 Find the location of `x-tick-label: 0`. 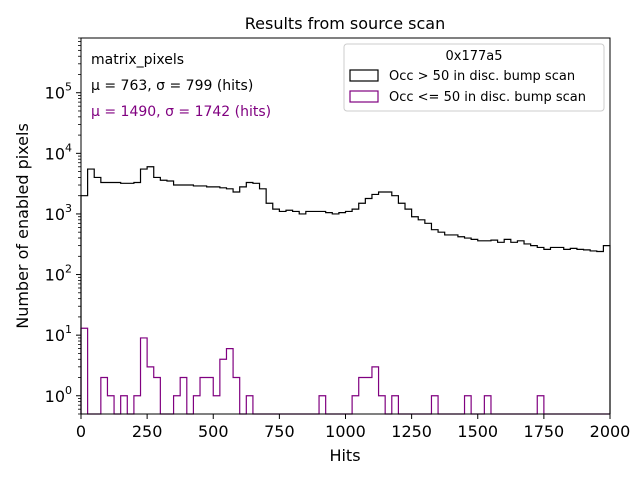

x-tick-label: 0 is located at coordinates (81, 431).